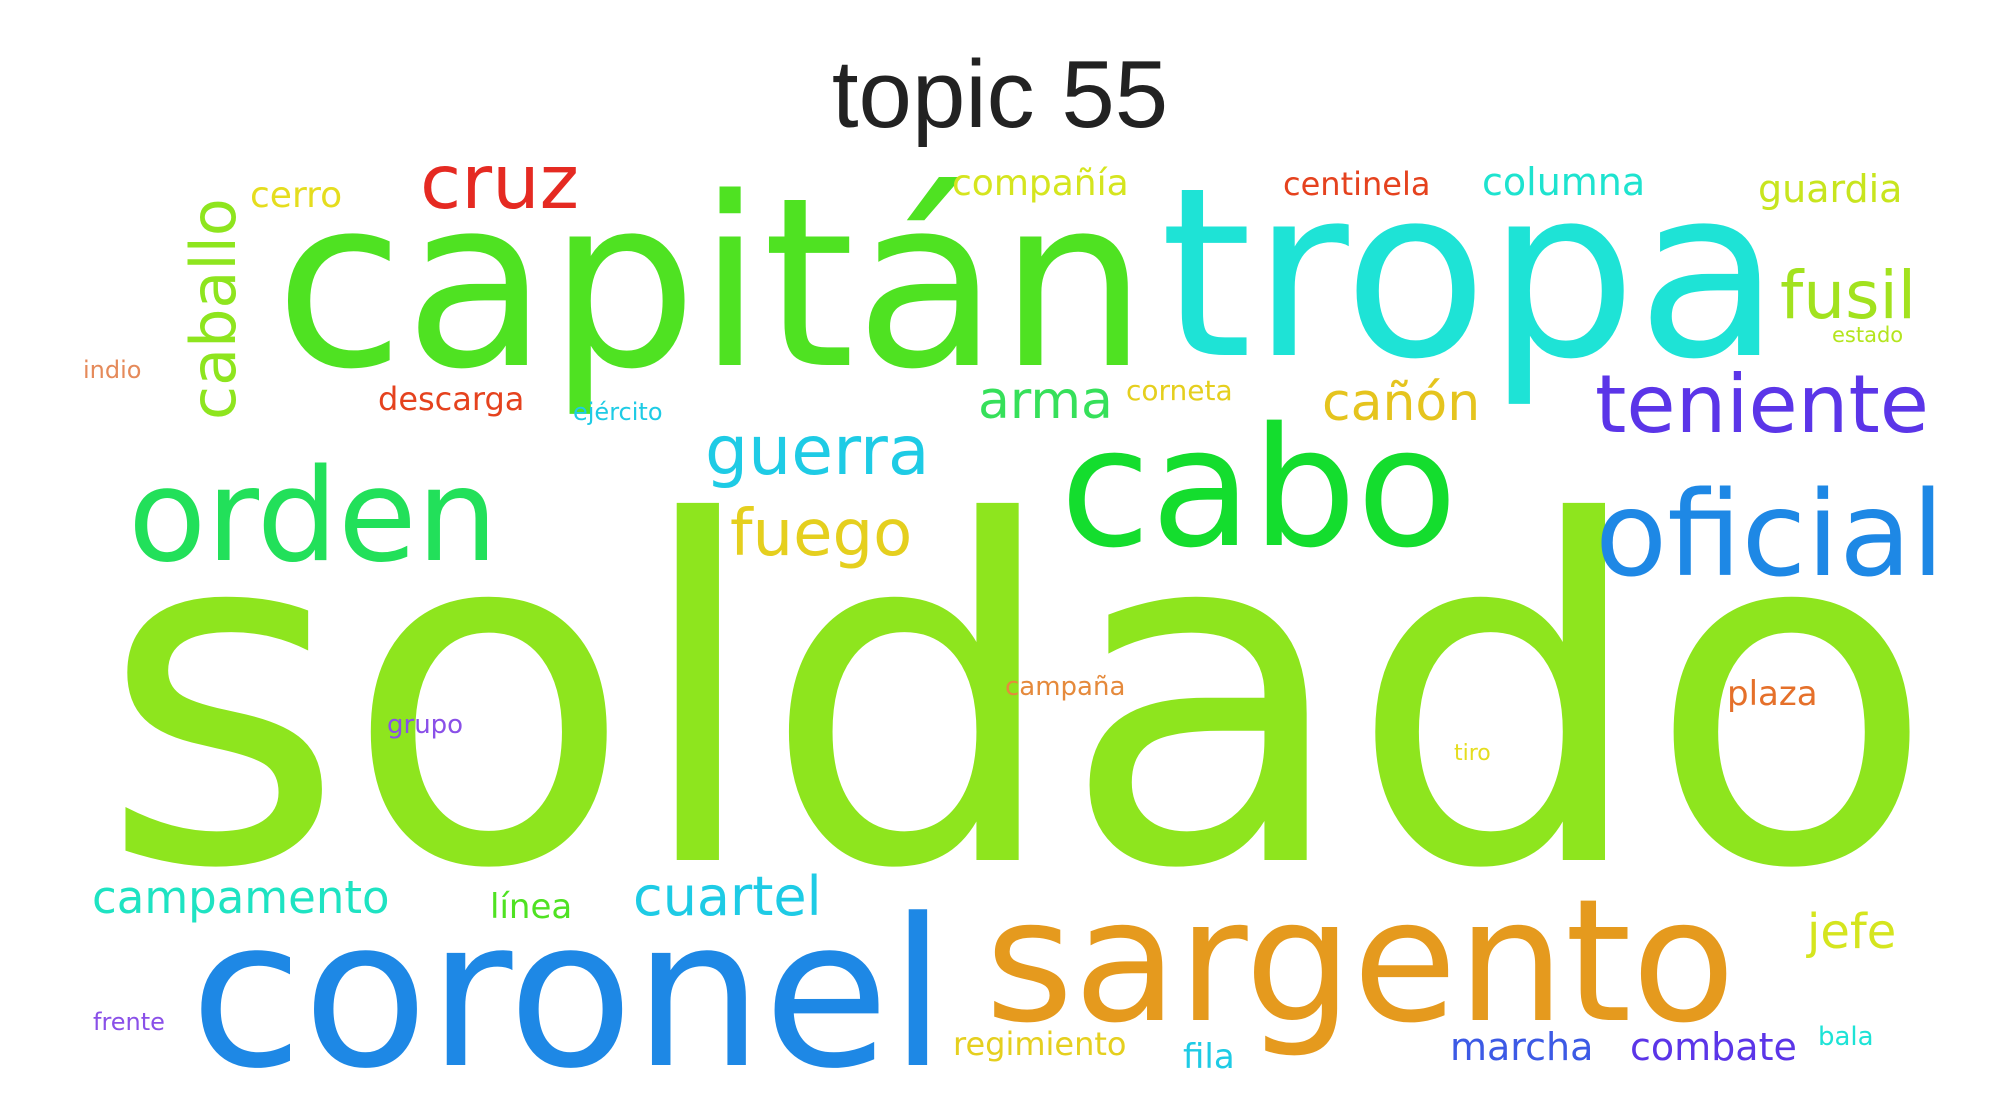 The width and height of the screenshot is (2000, 1100). Describe the element at coordinates (1846, 1037) in the screenshot. I see `word-bala: bala` at that location.